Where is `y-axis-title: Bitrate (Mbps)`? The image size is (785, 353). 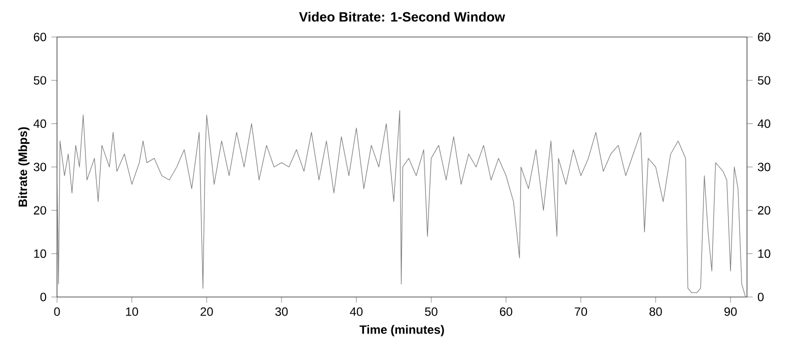 y-axis-title: Bitrate (Mbps) is located at coordinates (24, 167).